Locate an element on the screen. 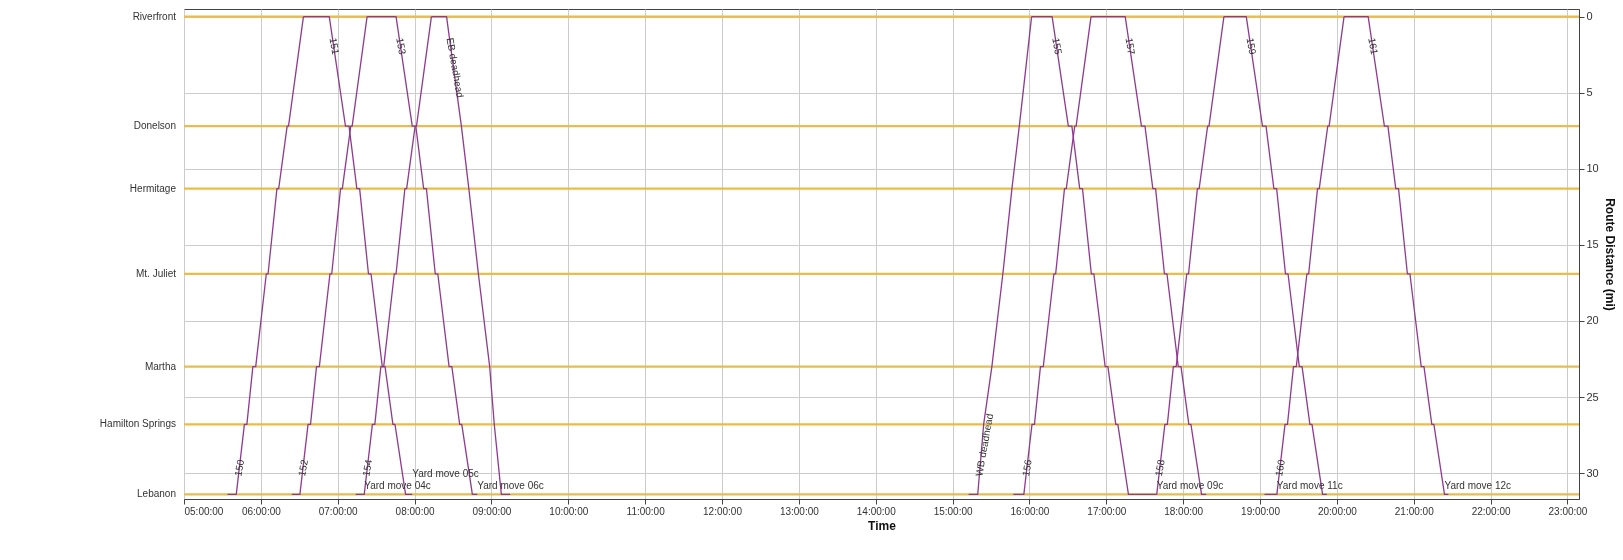 This screenshot has width=1623, height=560. text: 157 is located at coordinates (1130, 46).